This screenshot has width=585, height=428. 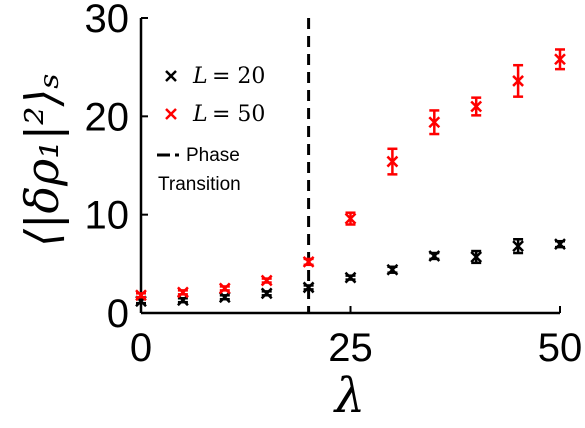 I want to click on legend: L = 20 L = 50 Phase Transition, so click(x=211, y=129).